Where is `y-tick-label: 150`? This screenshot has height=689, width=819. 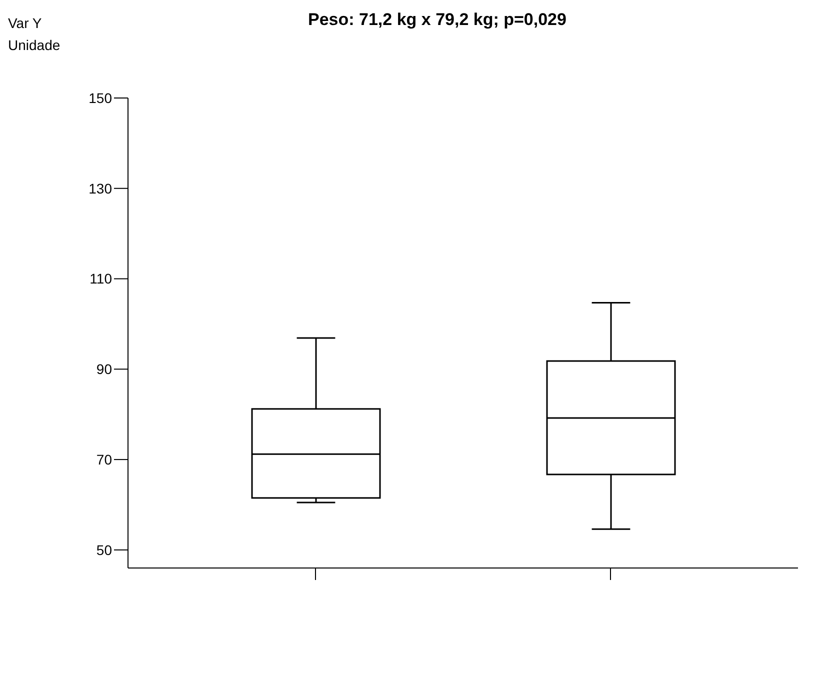 y-tick-label: 150 is located at coordinates (100, 98).